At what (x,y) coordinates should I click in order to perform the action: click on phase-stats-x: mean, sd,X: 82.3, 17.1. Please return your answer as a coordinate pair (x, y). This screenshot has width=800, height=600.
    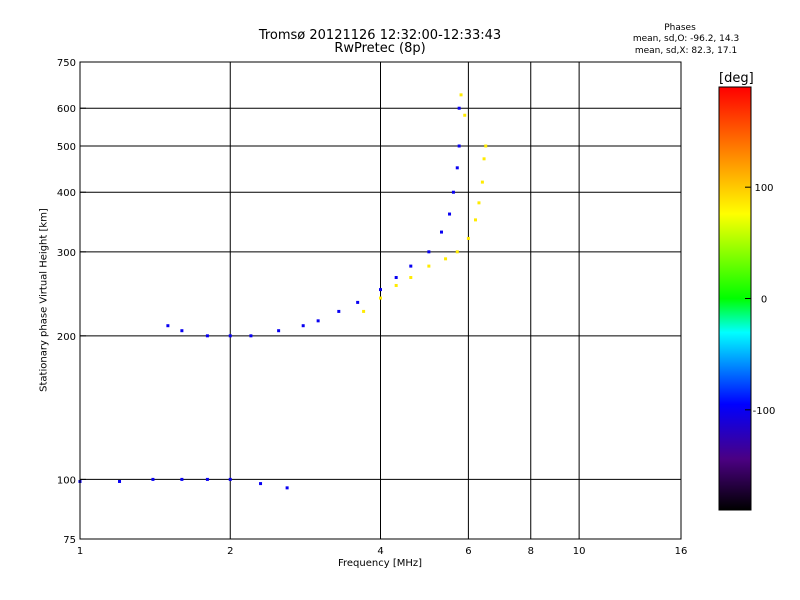
    Looking at the image, I should click on (686, 51).